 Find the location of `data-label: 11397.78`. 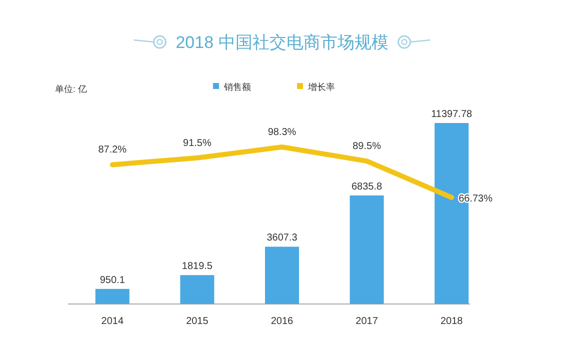

data-label: 11397.78 is located at coordinates (452, 114).